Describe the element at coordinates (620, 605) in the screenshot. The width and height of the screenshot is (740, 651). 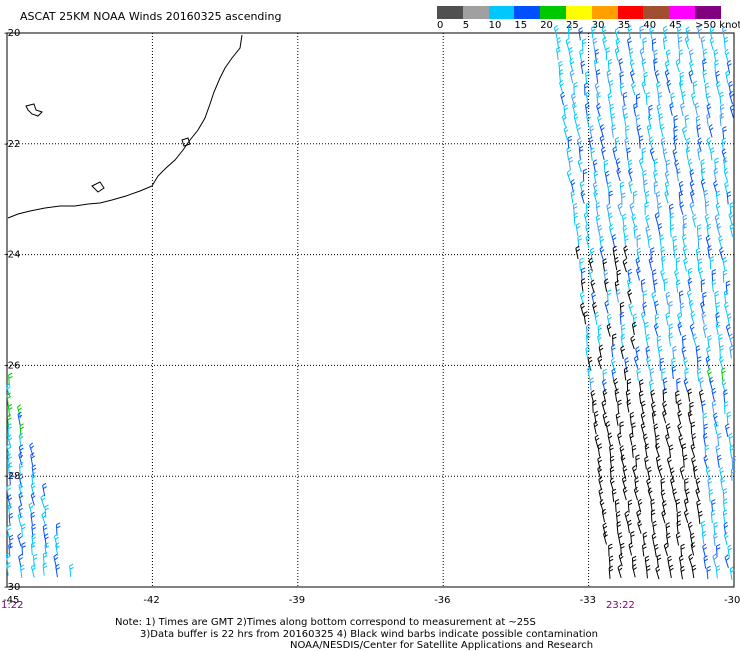
I see `end-time-label: 23:22` at that location.